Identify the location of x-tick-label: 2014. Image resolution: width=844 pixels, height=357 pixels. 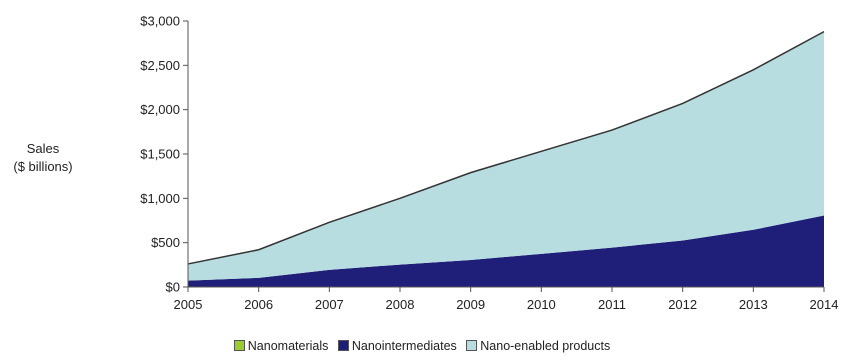
(824, 304).